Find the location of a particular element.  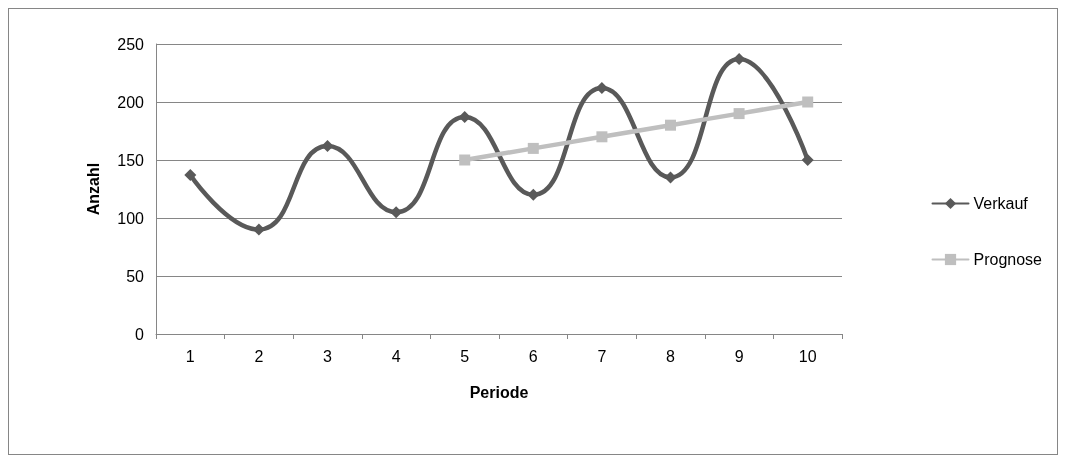

y-tick-label: 100 is located at coordinates (131, 218).